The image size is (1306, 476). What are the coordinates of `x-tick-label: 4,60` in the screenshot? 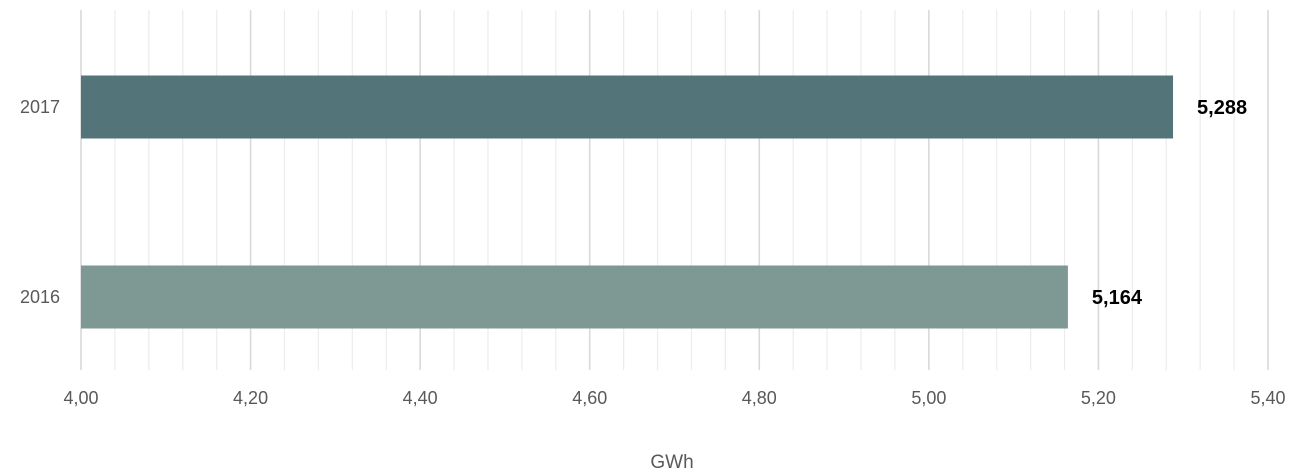 It's located at (589, 398).